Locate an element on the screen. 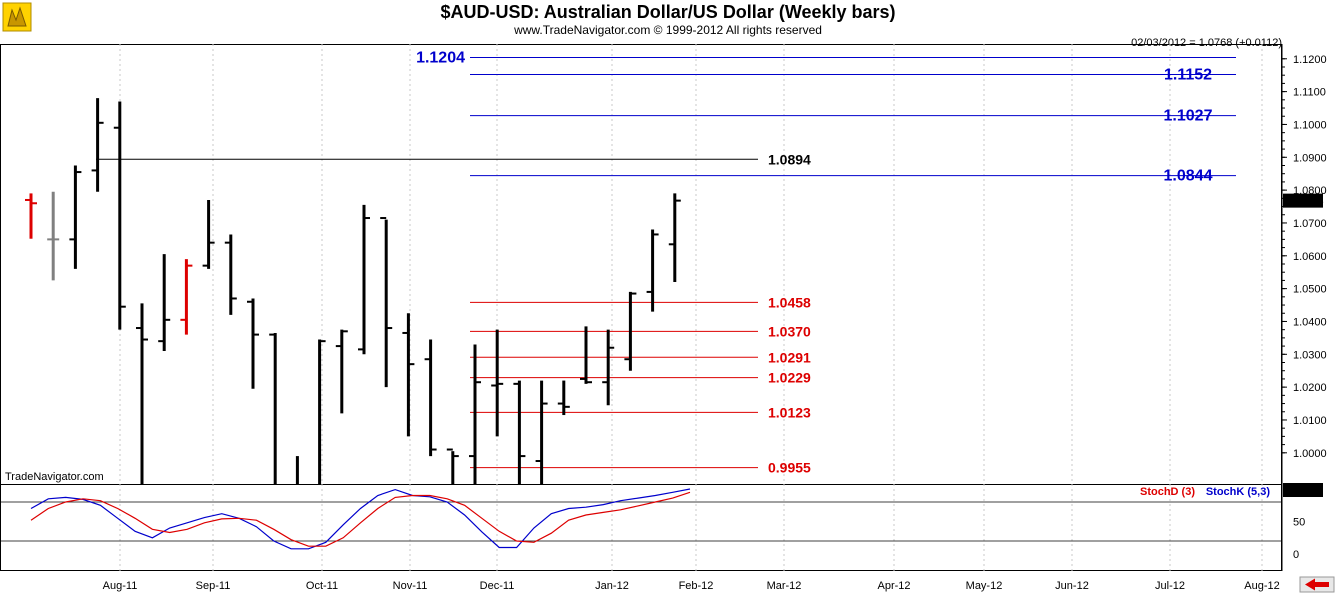  x-tick-label: Jun-12 is located at coordinates (1072, 586).